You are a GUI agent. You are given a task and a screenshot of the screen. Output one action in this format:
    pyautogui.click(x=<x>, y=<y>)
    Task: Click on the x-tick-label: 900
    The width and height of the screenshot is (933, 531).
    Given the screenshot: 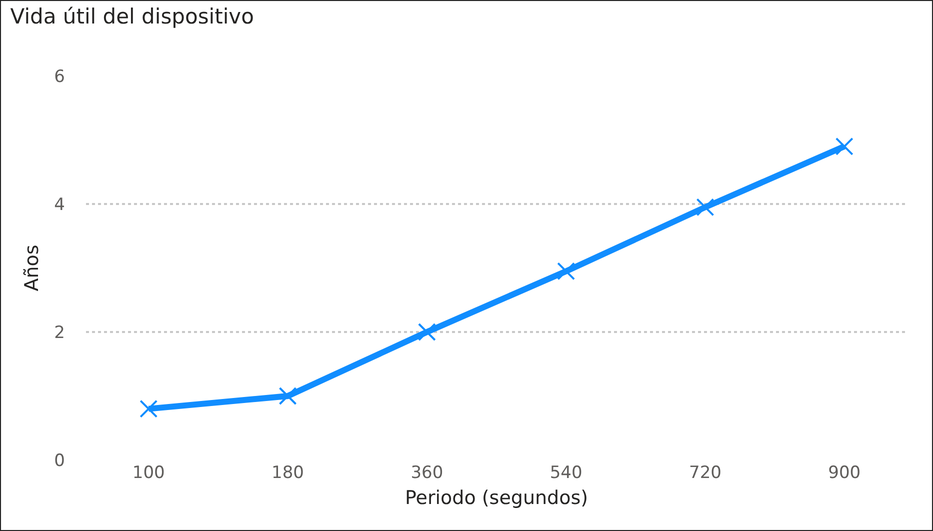 What is the action you would take?
    pyautogui.click(x=844, y=473)
    